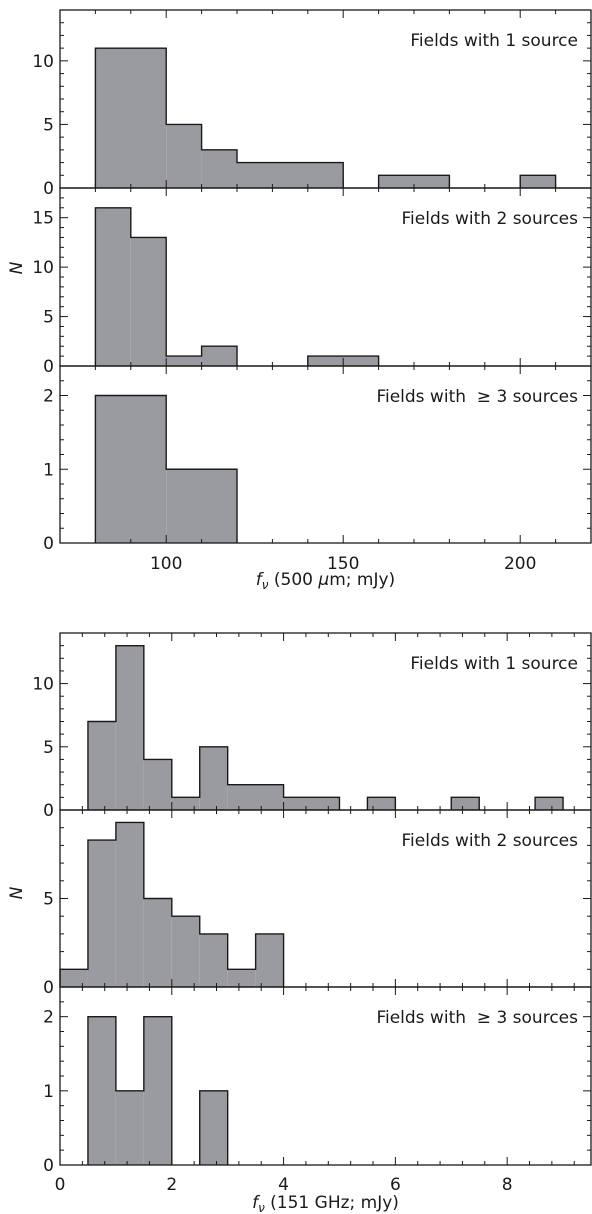 The height and width of the screenshot is (1214, 592). I want to click on y-tick-label: 15, so click(43, 219).